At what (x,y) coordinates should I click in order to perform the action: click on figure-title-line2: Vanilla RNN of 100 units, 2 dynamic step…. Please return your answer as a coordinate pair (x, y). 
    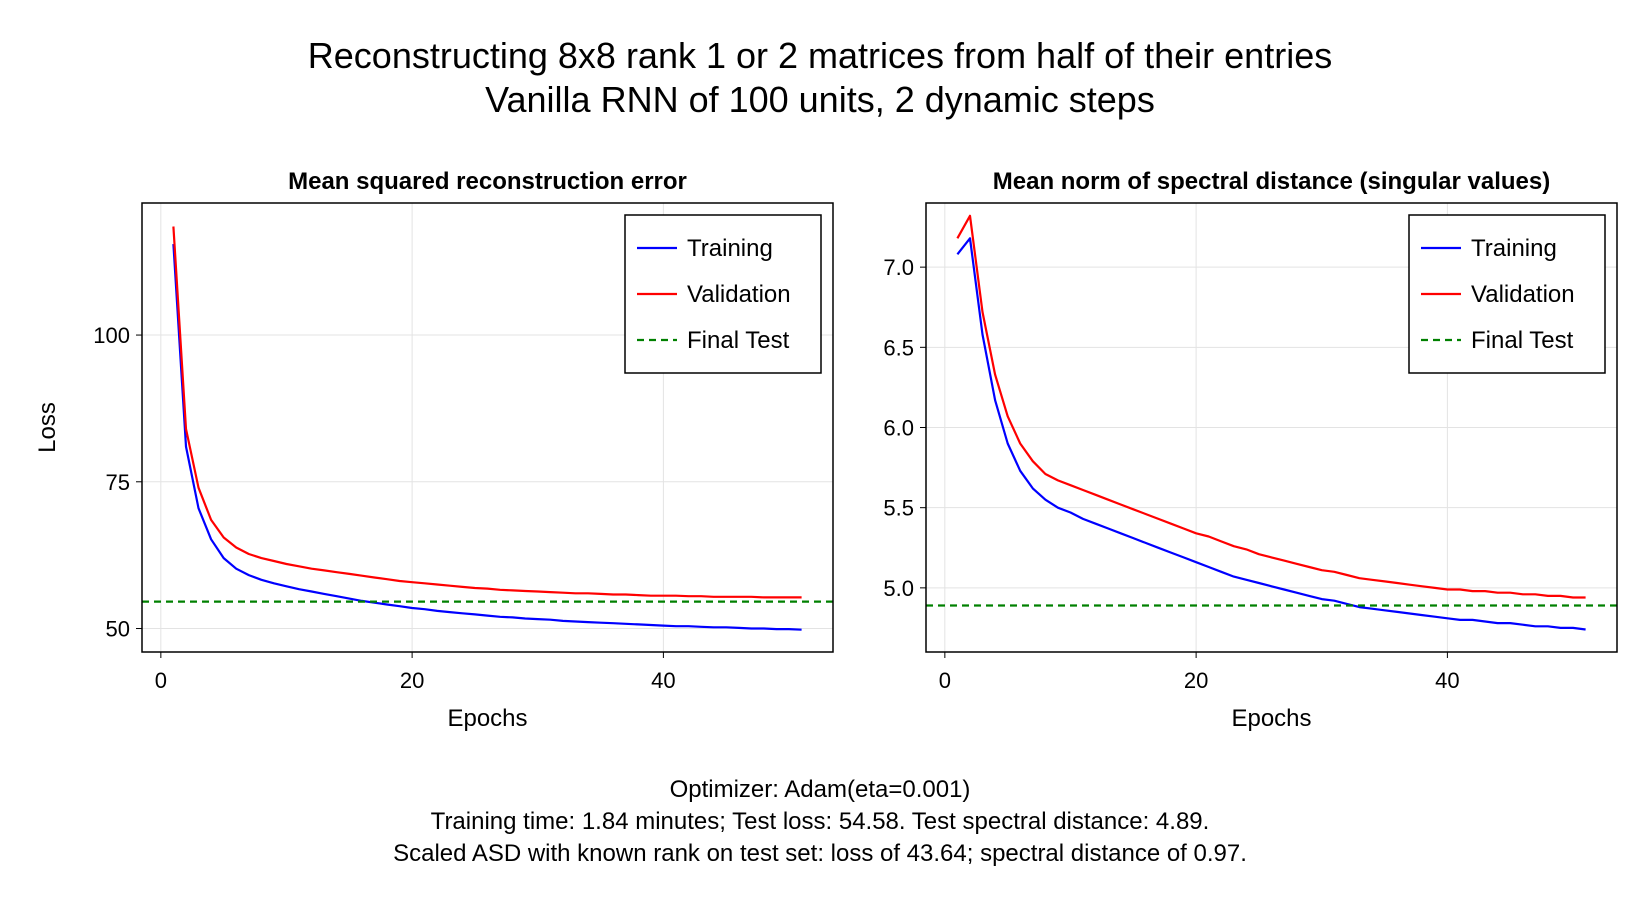
    Looking at the image, I should click on (820, 99).